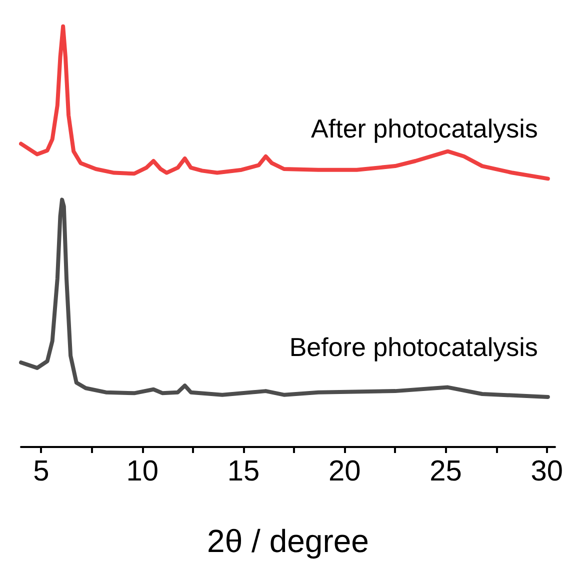 Image resolution: width=583 pixels, height=577 pixels. What do you see at coordinates (547, 472) in the screenshot?
I see `x-tick-label: 30` at bounding box center [547, 472].